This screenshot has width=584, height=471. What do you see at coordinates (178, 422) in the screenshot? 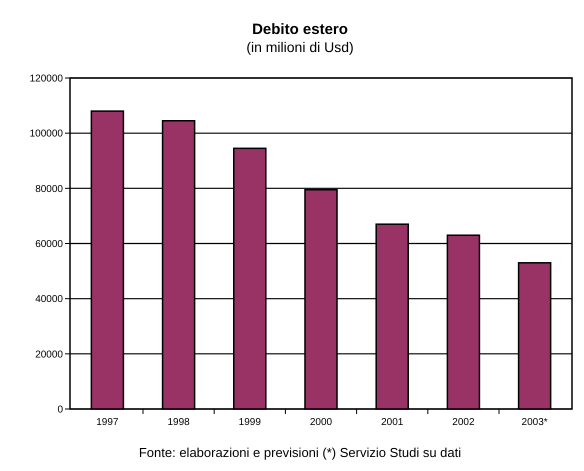
I see `x-tick-label: 1998` at bounding box center [178, 422].